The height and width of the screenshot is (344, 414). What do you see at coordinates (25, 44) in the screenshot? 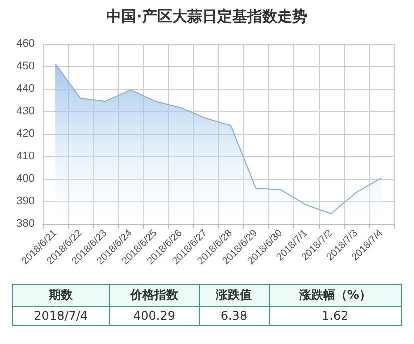
I see `y-tick-label: 460` at bounding box center [25, 44].